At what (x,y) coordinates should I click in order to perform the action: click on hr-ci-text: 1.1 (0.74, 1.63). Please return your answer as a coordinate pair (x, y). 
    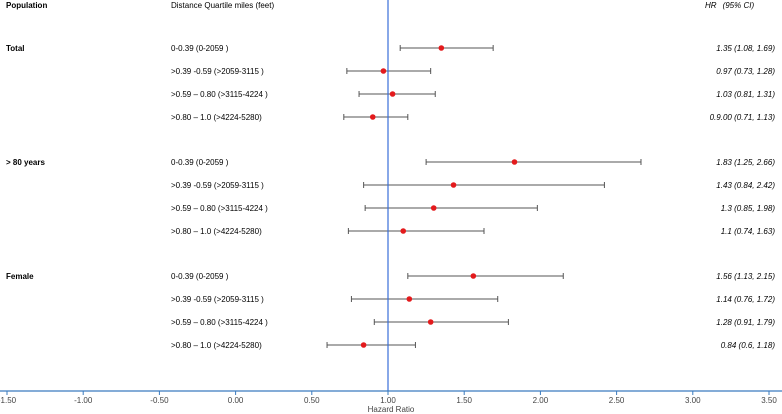
    Looking at the image, I should click on (748, 231).